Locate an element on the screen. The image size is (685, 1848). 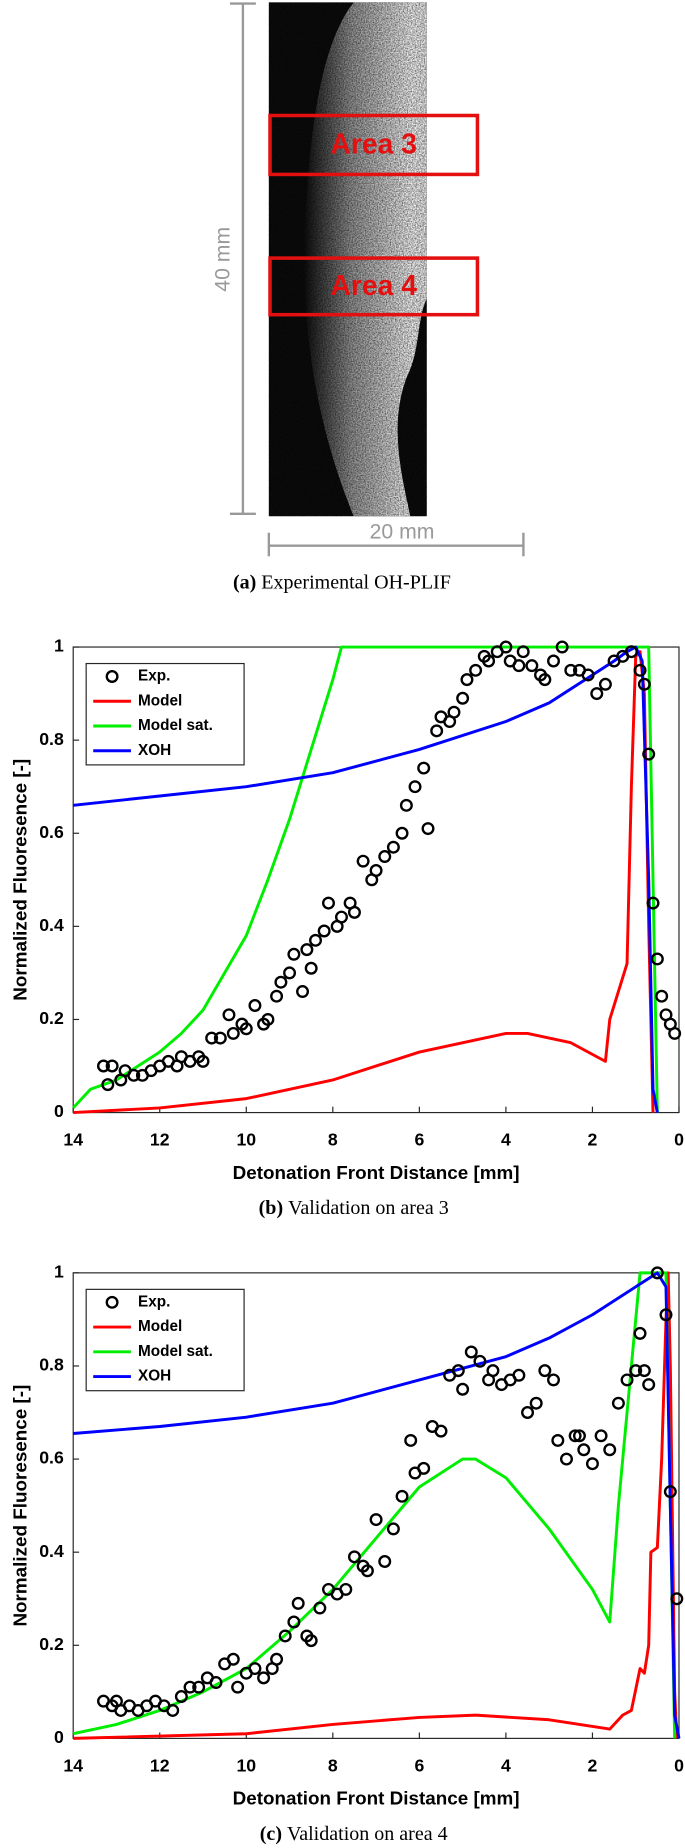
legend-marker is located at coordinates (112, 1302).